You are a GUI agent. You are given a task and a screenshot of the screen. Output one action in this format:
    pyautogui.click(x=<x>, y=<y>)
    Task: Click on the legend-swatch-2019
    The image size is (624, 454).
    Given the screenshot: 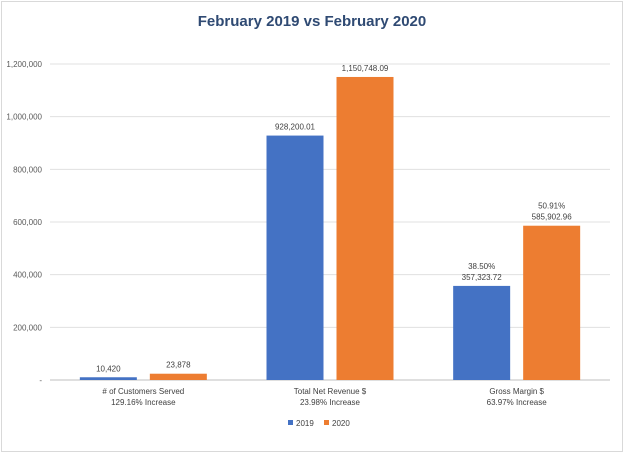 What is the action you would take?
    pyautogui.click(x=290, y=422)
    